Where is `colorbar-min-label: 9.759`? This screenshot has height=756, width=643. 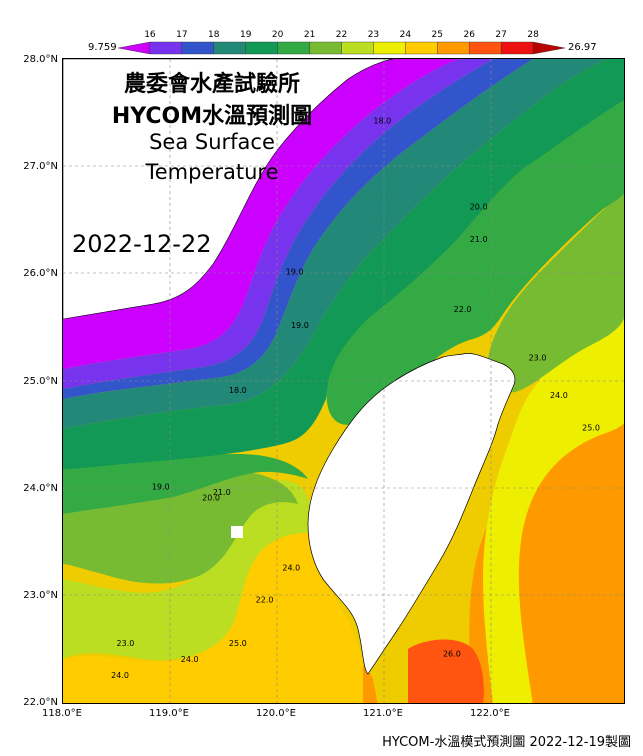
colorbar-min-label: 9.759 is located at coordinates (102, 47).